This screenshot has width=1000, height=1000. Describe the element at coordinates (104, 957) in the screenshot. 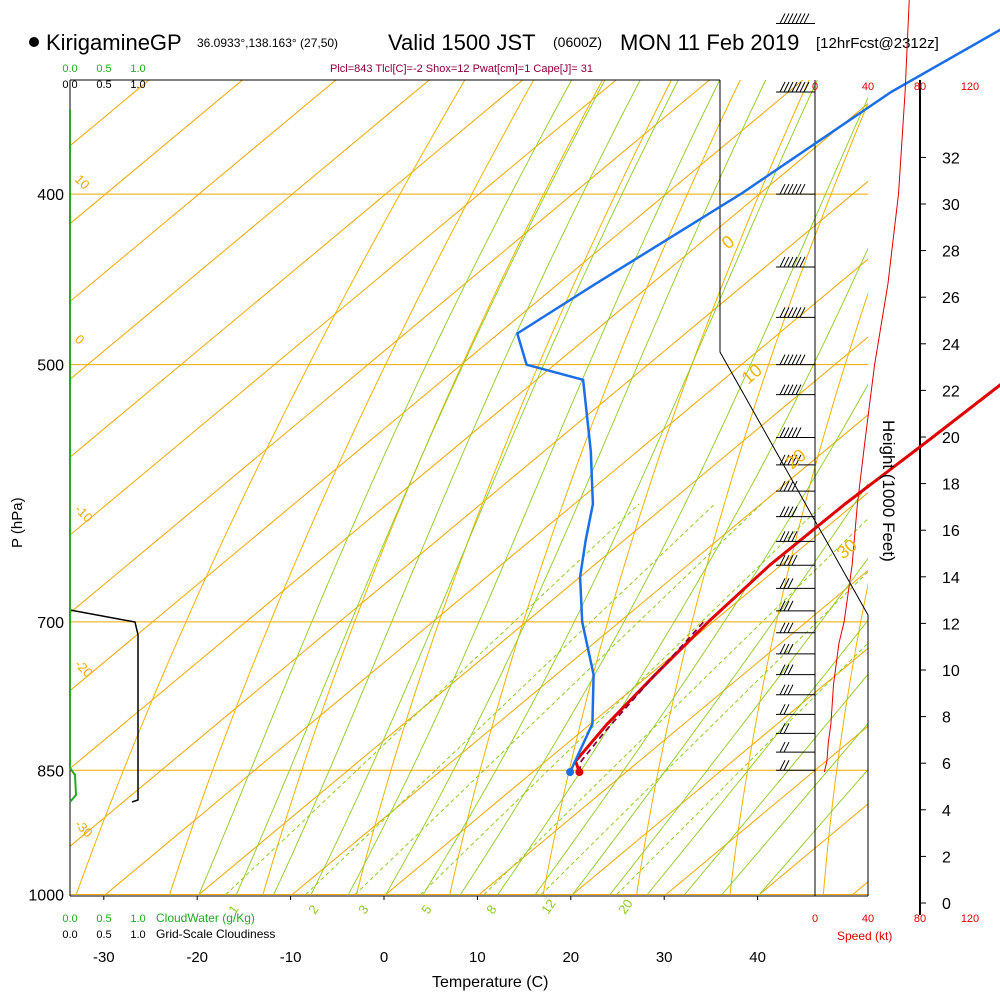

I see `x-tick-label: -30` at that location.